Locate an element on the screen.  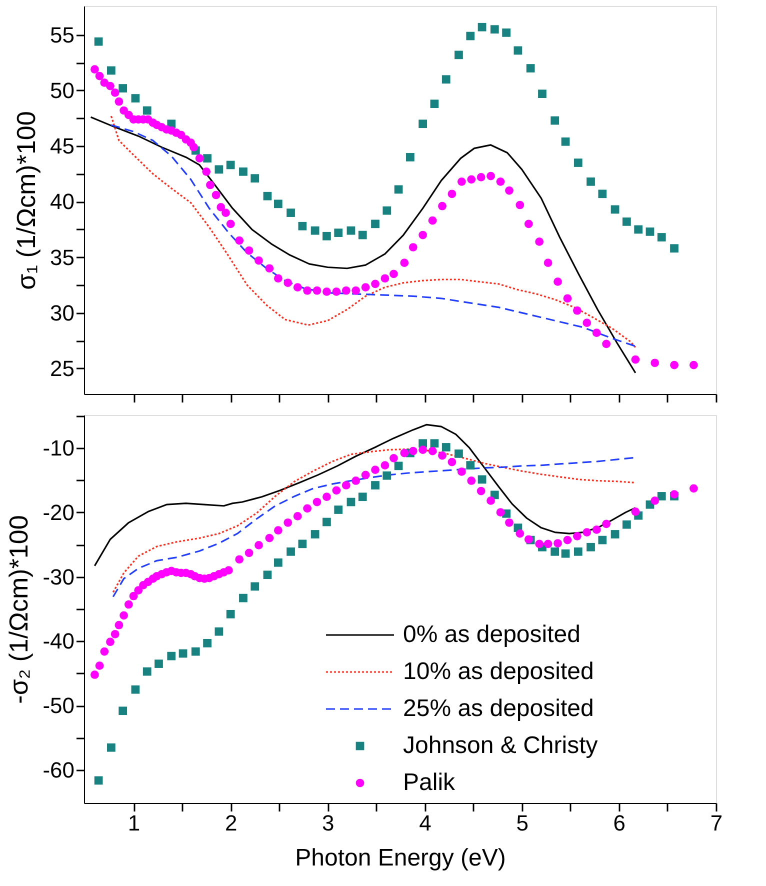
y-tick-label: 35 is located at coordinates (62, 257).